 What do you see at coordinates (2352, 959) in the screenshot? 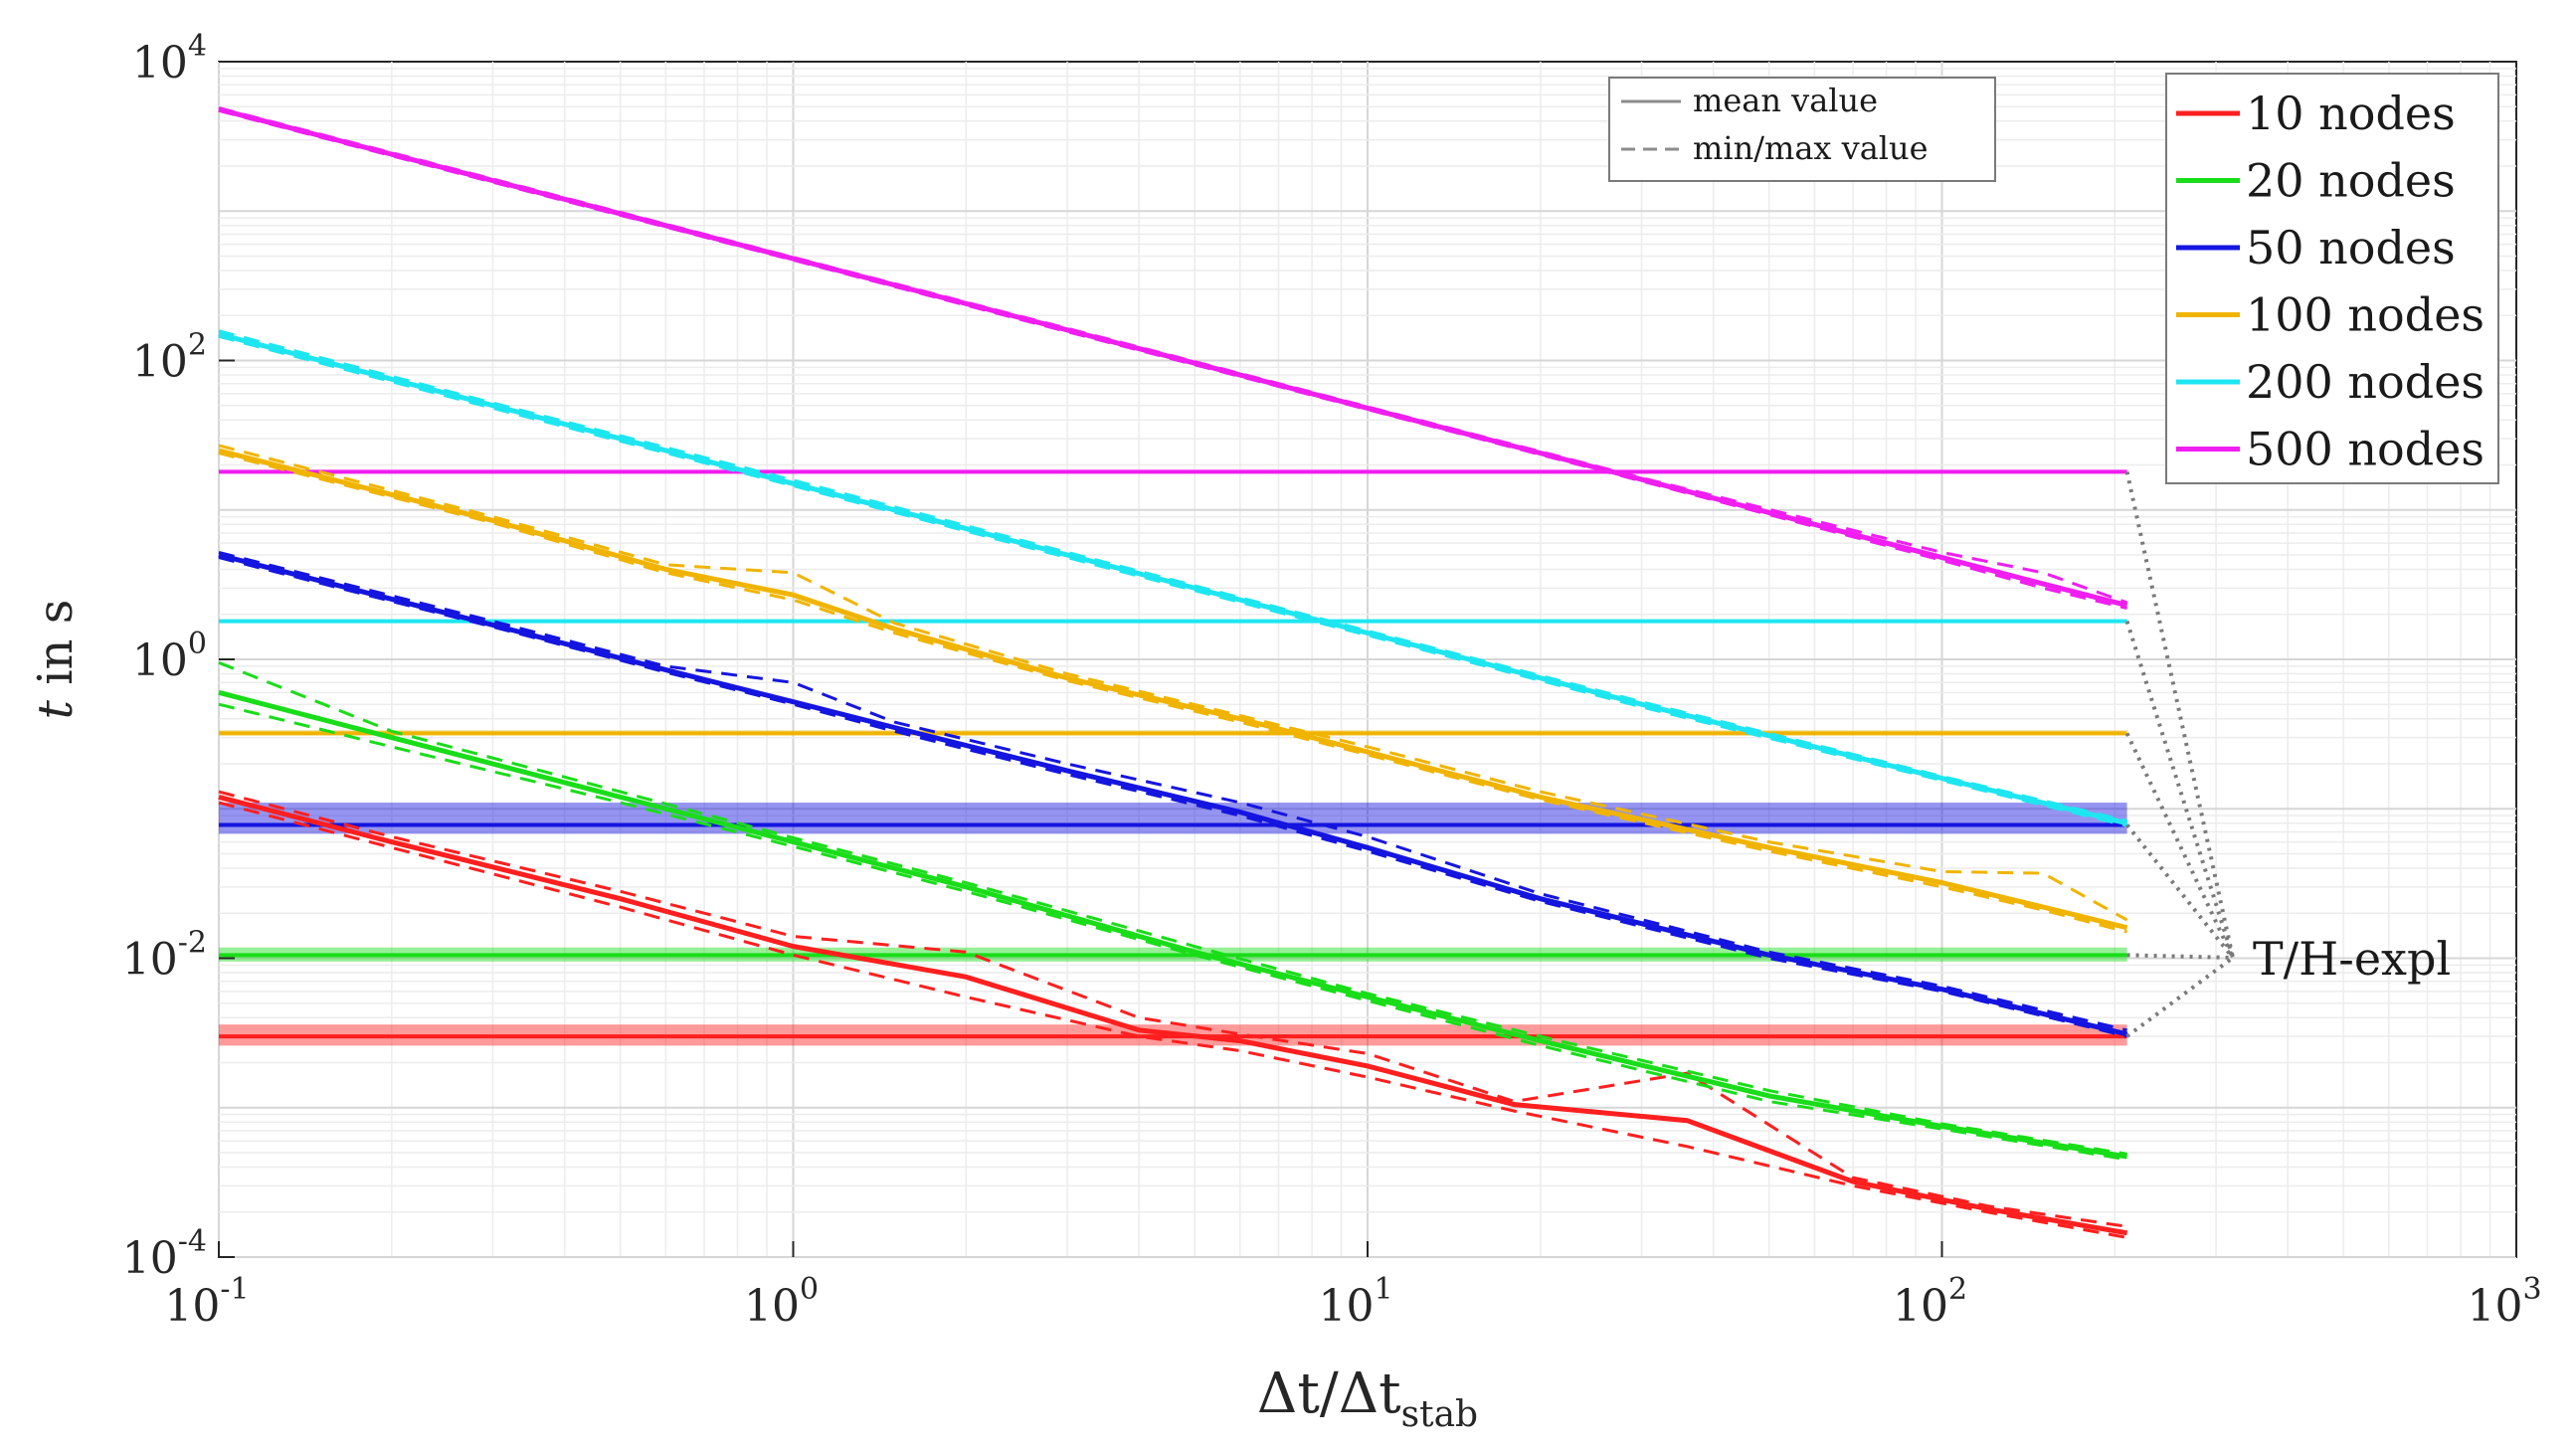
I see `annotation-label: T/H-expl` at bounding box center [2352, 959].